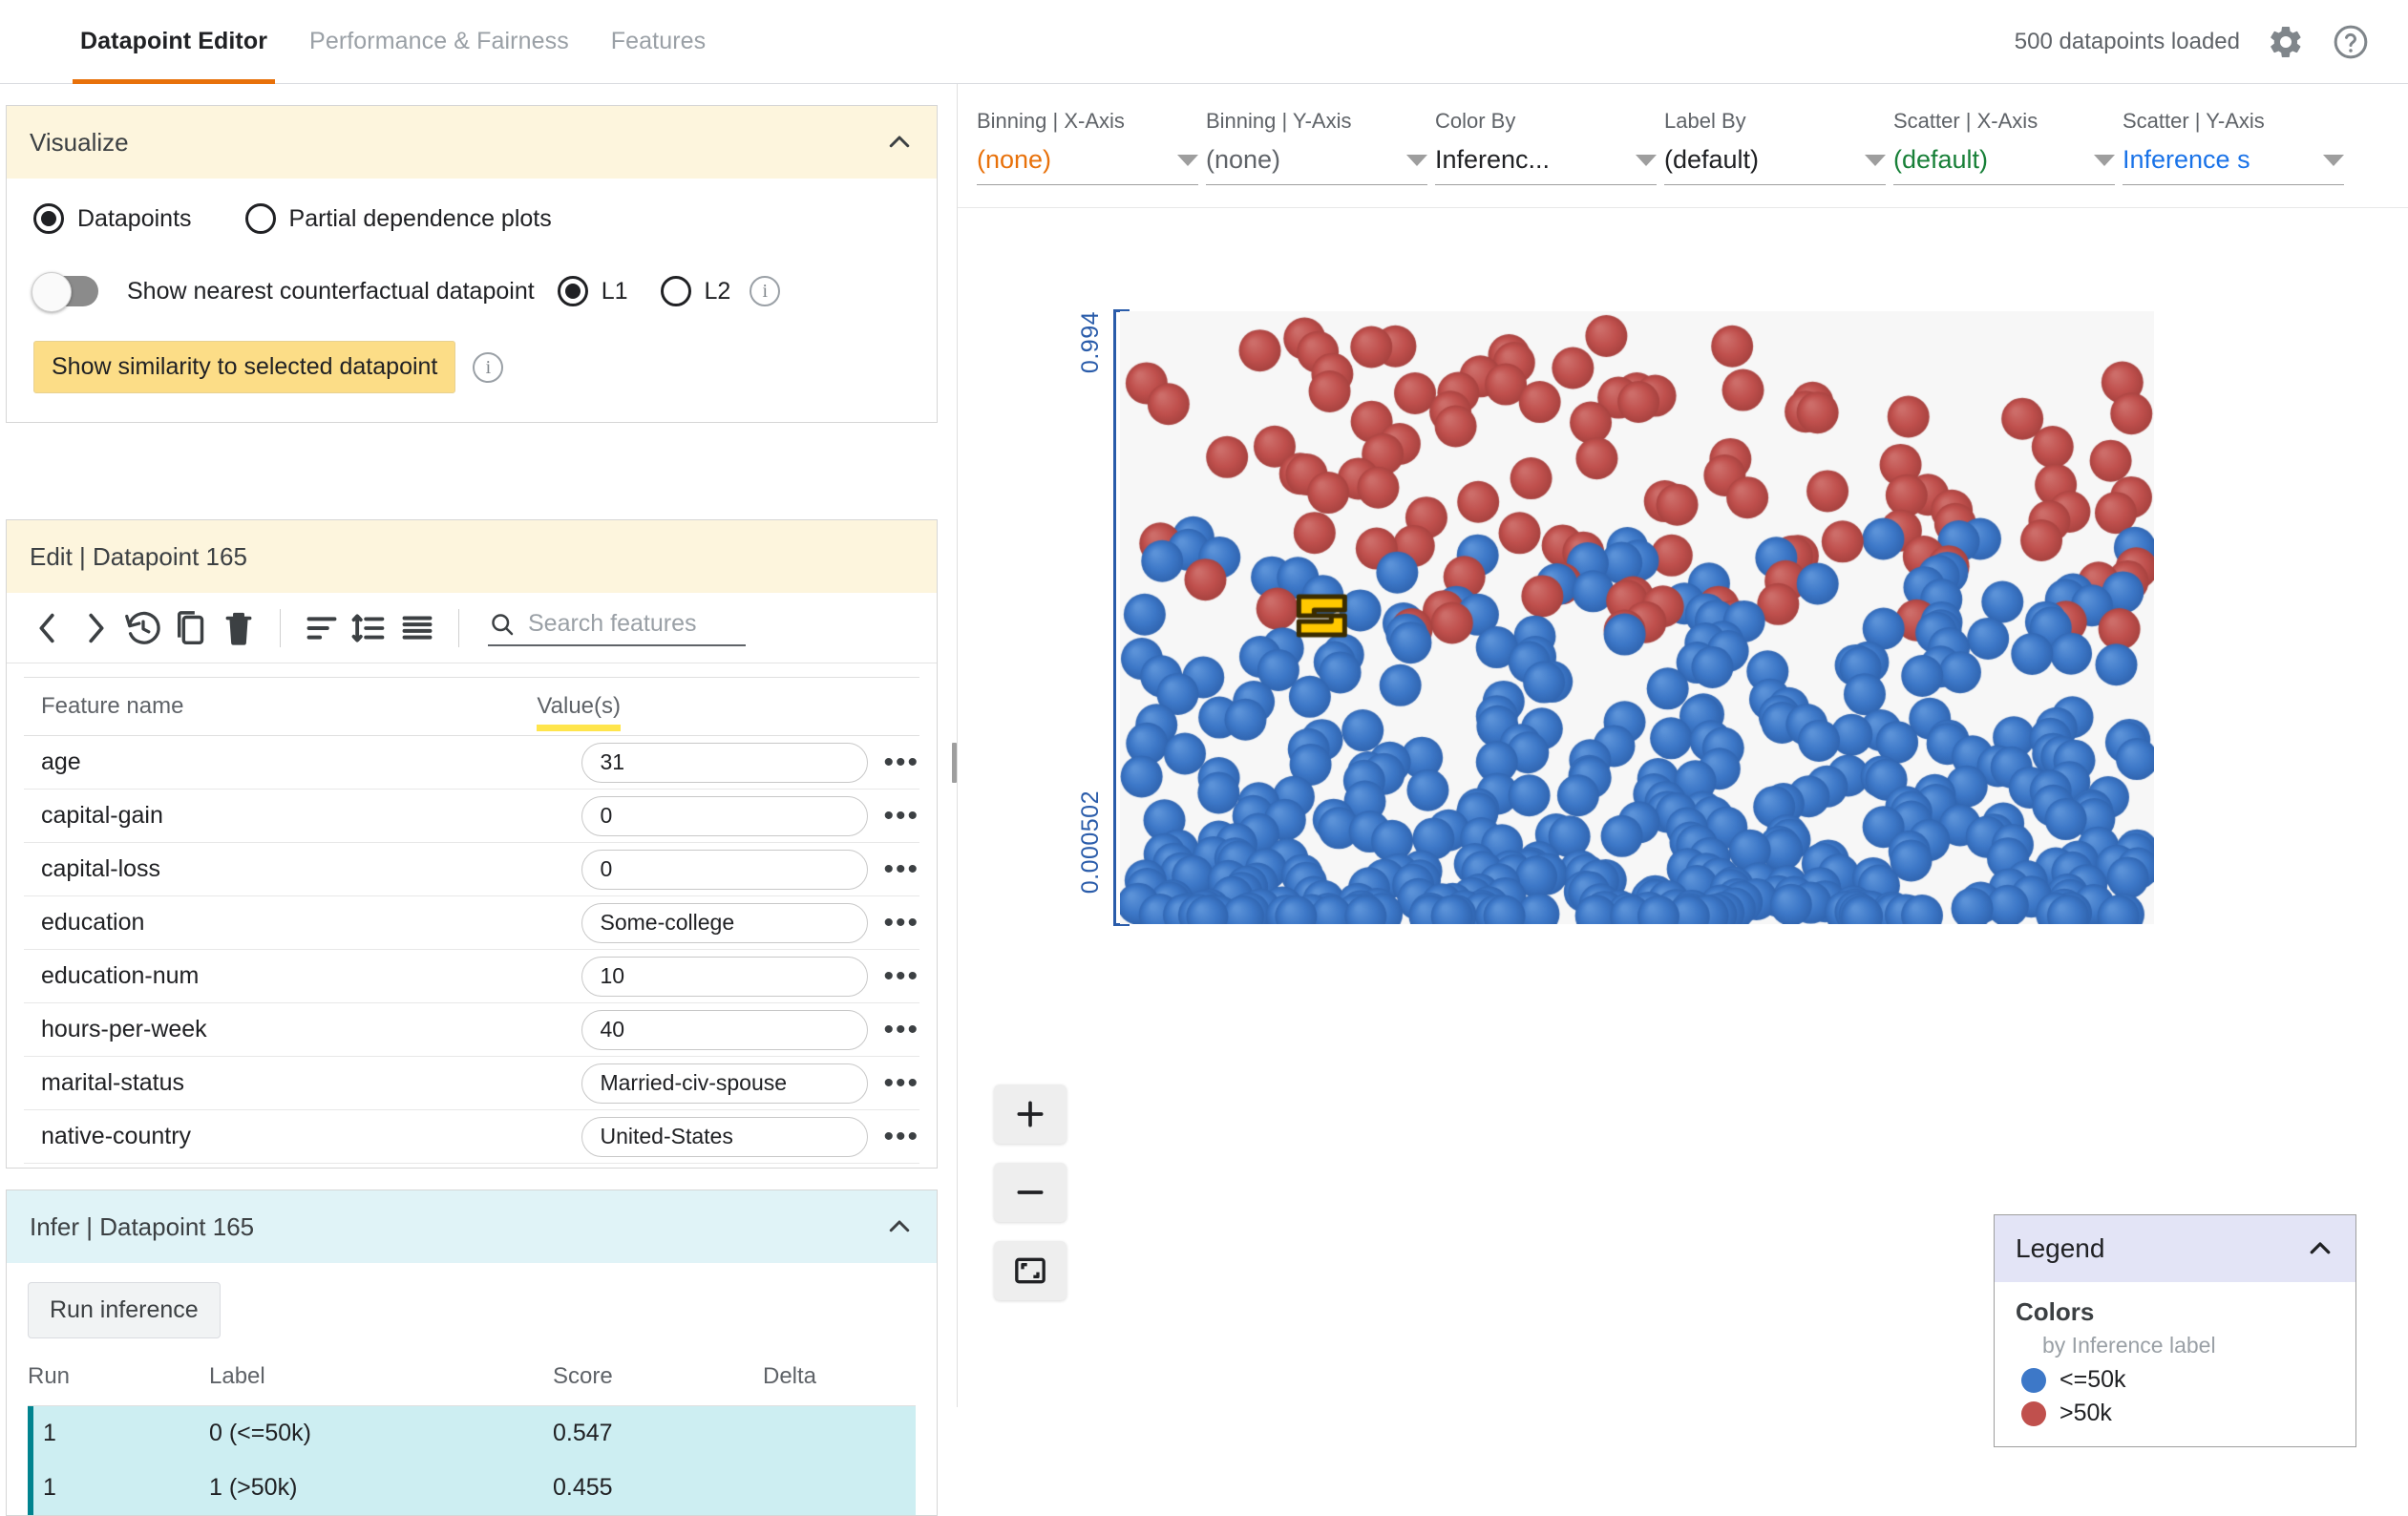  I want to click on tab-datapoint-editor: Datapoint Editor, so click(173, 42).